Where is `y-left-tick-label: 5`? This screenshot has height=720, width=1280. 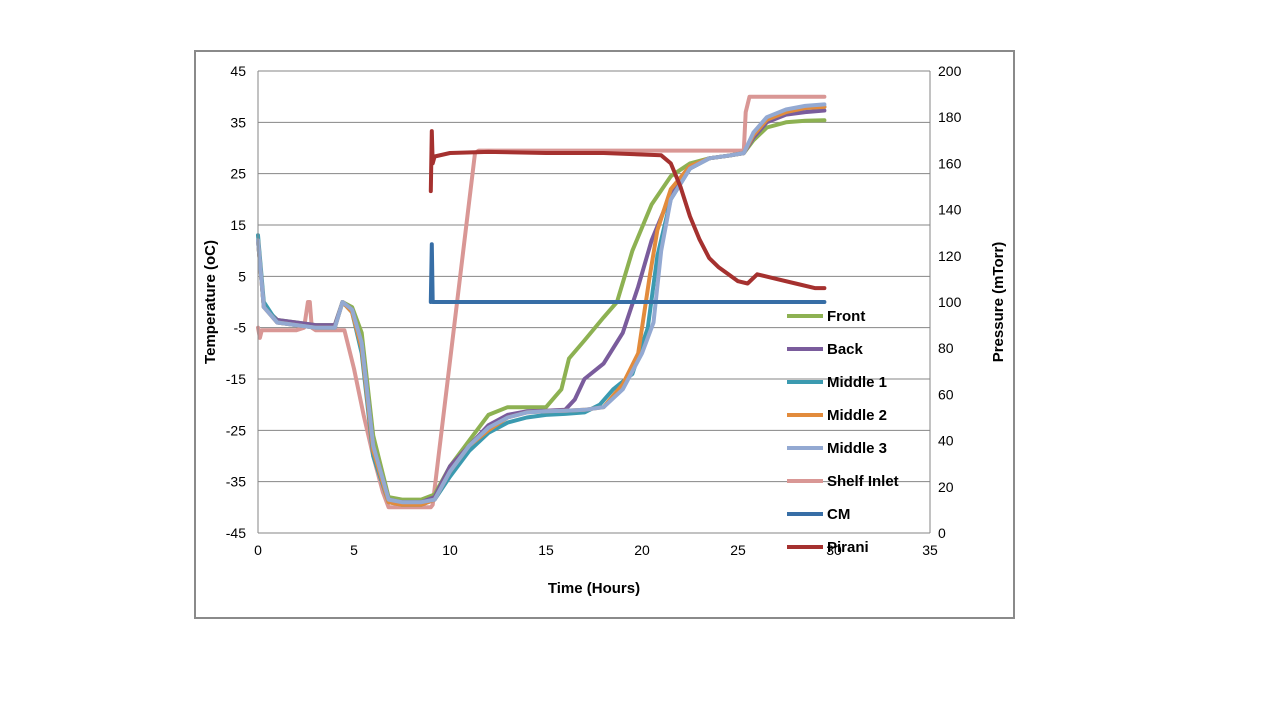 y-left-tick-label: 5 is located at coordinates (242, 276).